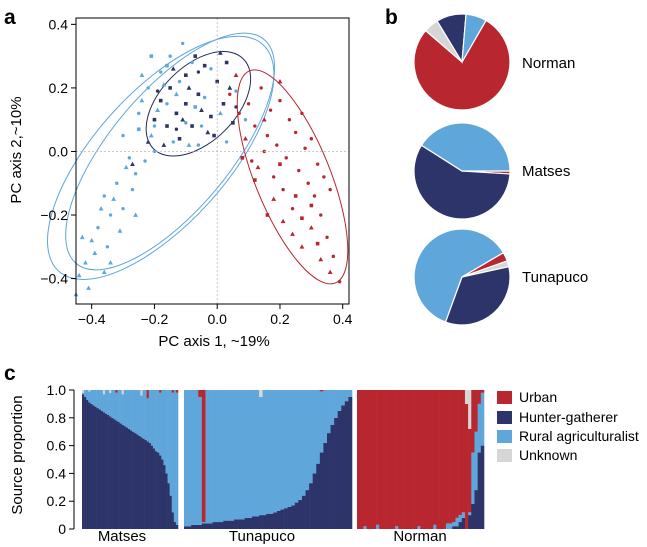 The image size is (647, 547). I want to click on y-tick-label: 0.0, so click(59, 151).